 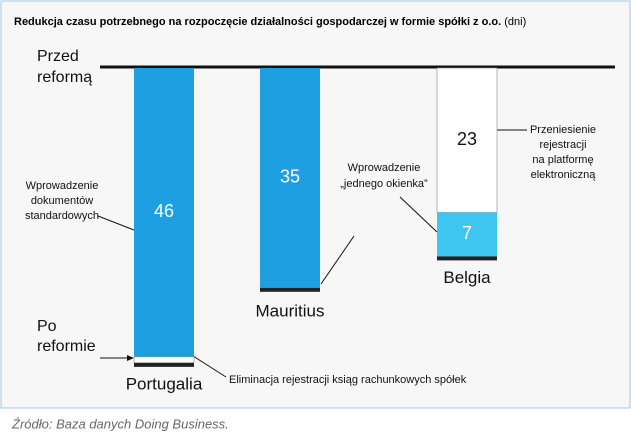 What do you see at coordinates (384, 184) in the screenshot?
I see `annotation: „jednego okienka”` at bounding box center [384, 184].